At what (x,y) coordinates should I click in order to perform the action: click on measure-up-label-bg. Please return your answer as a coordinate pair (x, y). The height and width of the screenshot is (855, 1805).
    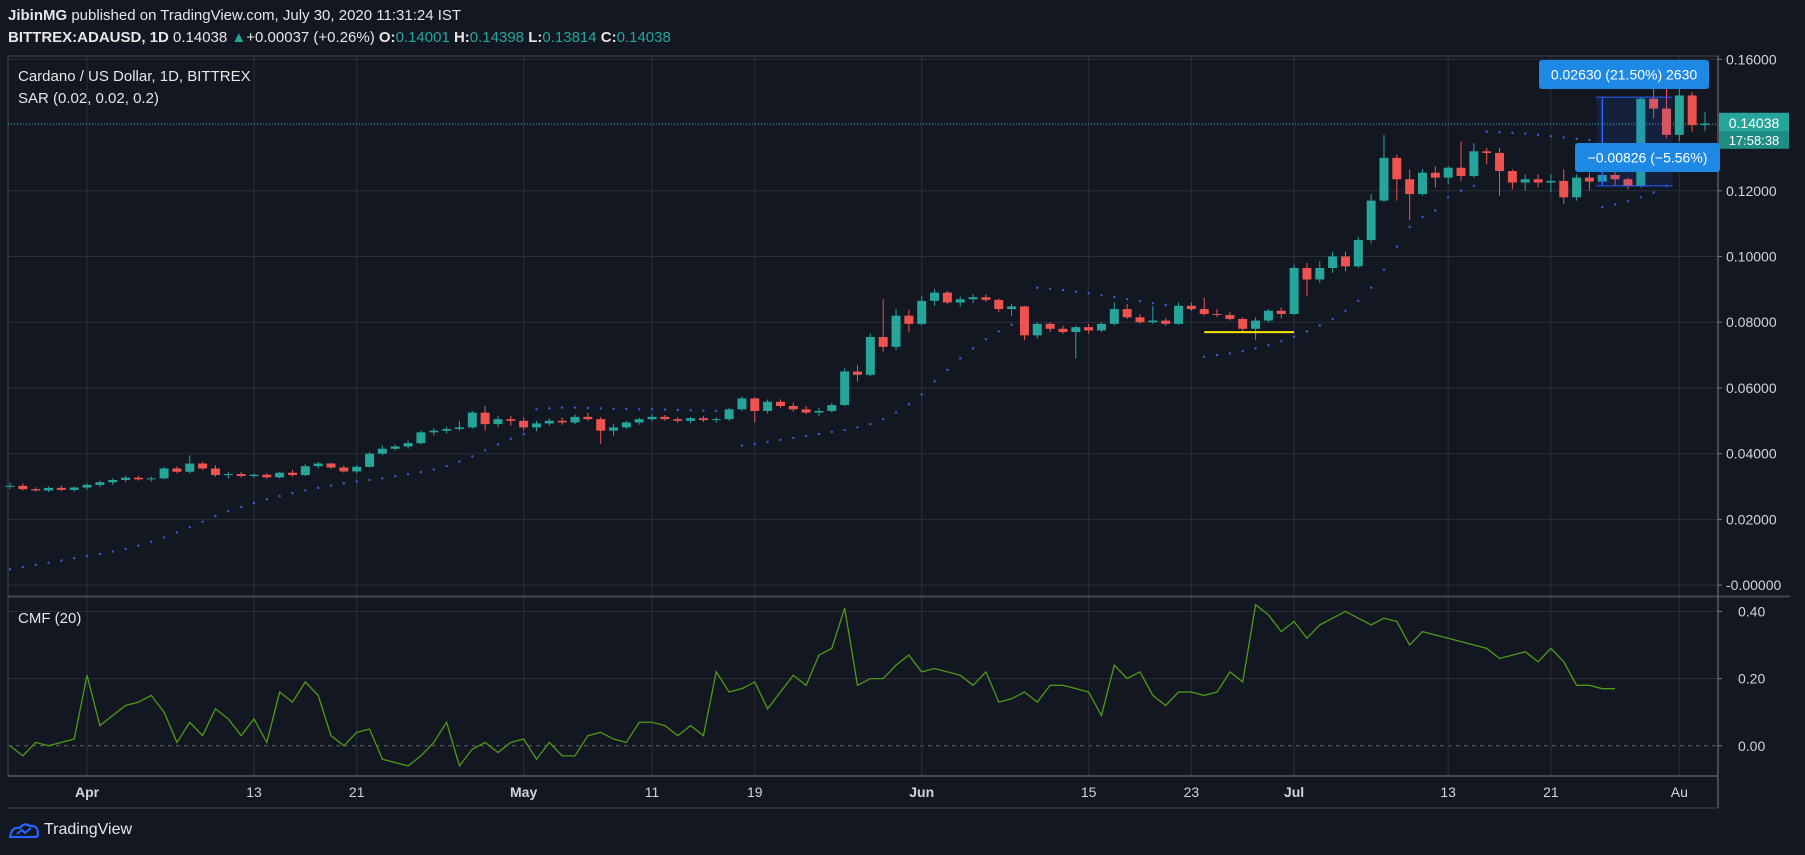
    Looking at the image, I should click on (1624, 74).